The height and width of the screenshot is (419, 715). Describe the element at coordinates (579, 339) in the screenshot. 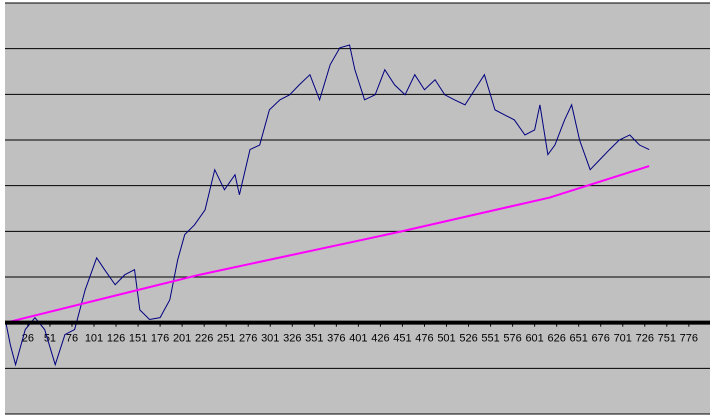

I see `x-tick-label: 651` at that location.